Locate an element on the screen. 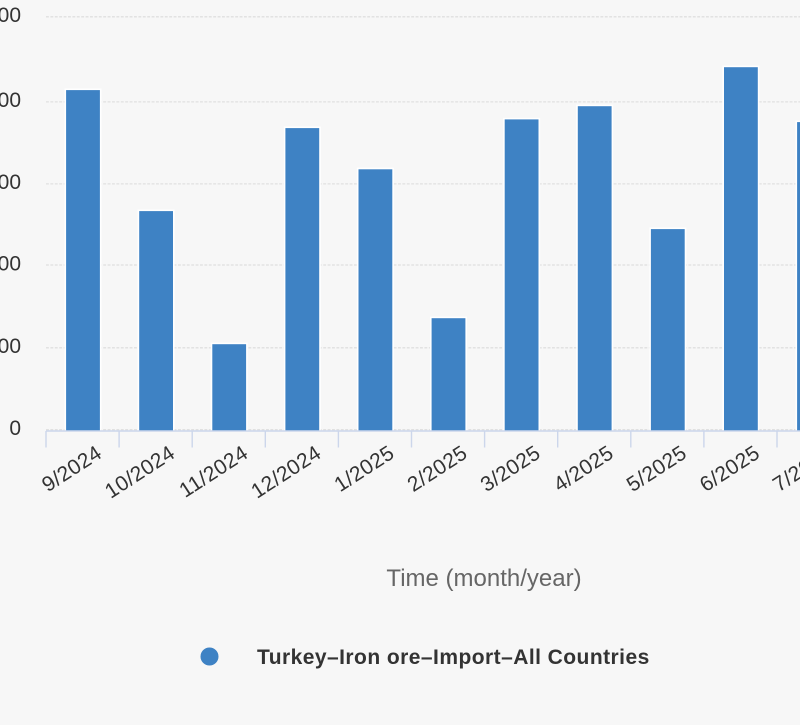 The image size is (800, 725). svg-text: Time (month/year) is located at coordinates (483, 578).